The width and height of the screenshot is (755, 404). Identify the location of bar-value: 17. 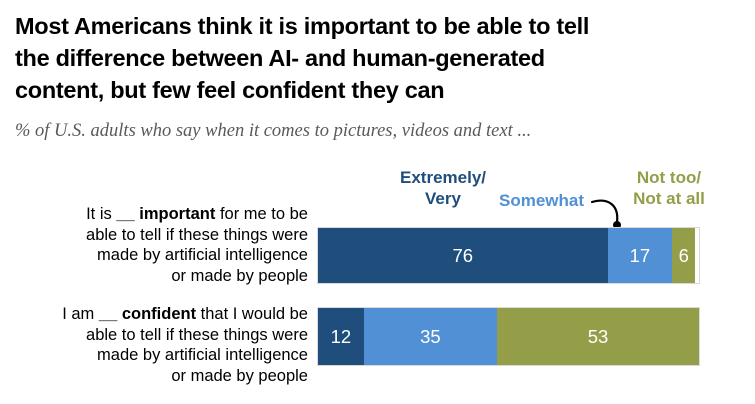
(640, 255).